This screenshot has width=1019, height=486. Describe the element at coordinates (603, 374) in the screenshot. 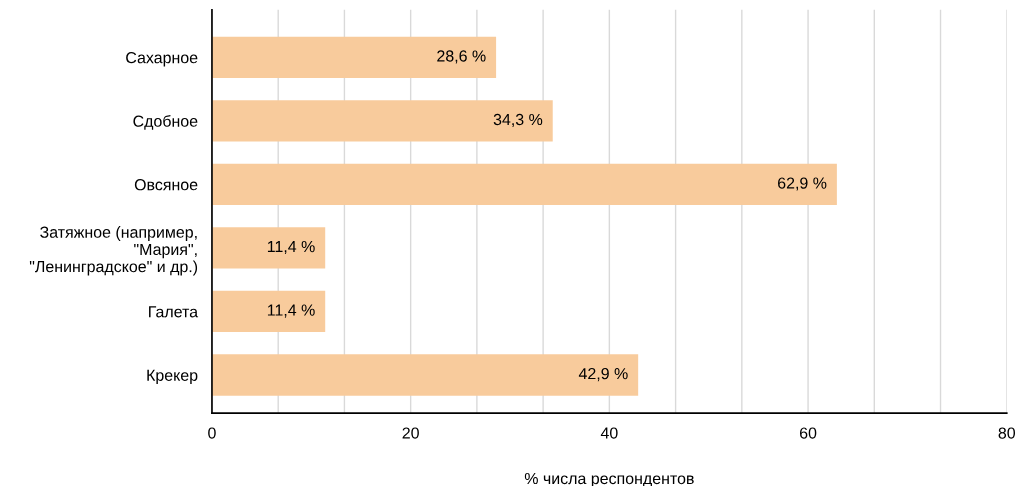

I see `data-label: 42,9 %` at that location.